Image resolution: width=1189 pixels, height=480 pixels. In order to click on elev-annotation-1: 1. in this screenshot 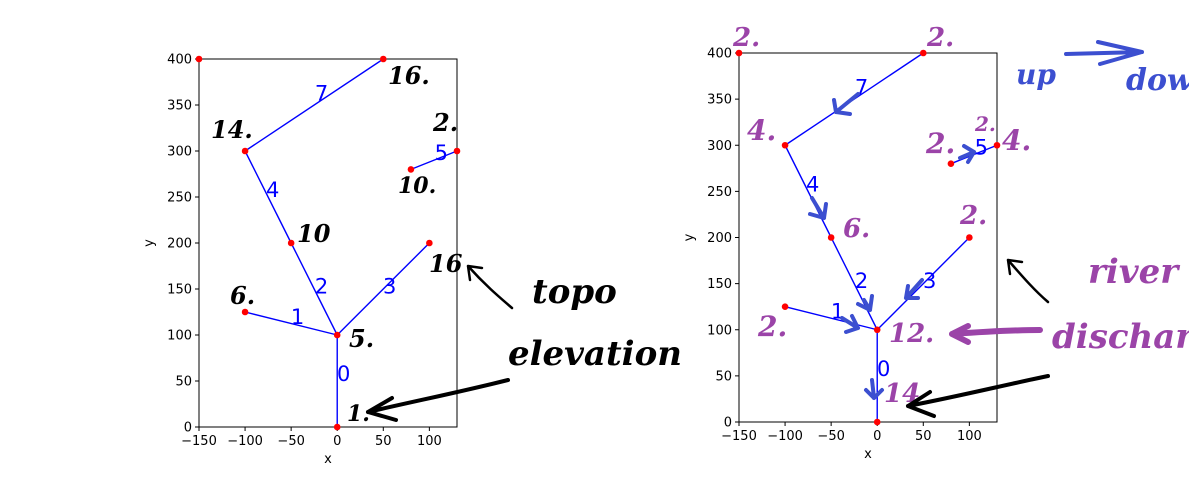, I will do `click(358, 414)`.